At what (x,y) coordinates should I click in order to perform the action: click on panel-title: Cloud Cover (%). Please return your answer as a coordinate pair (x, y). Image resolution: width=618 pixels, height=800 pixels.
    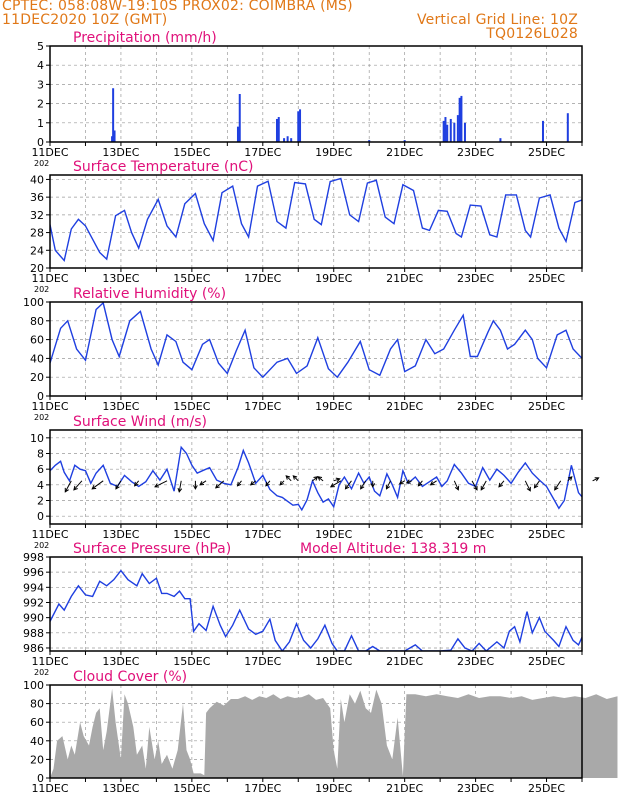
    Looking at the image, I should click on (130, 677).